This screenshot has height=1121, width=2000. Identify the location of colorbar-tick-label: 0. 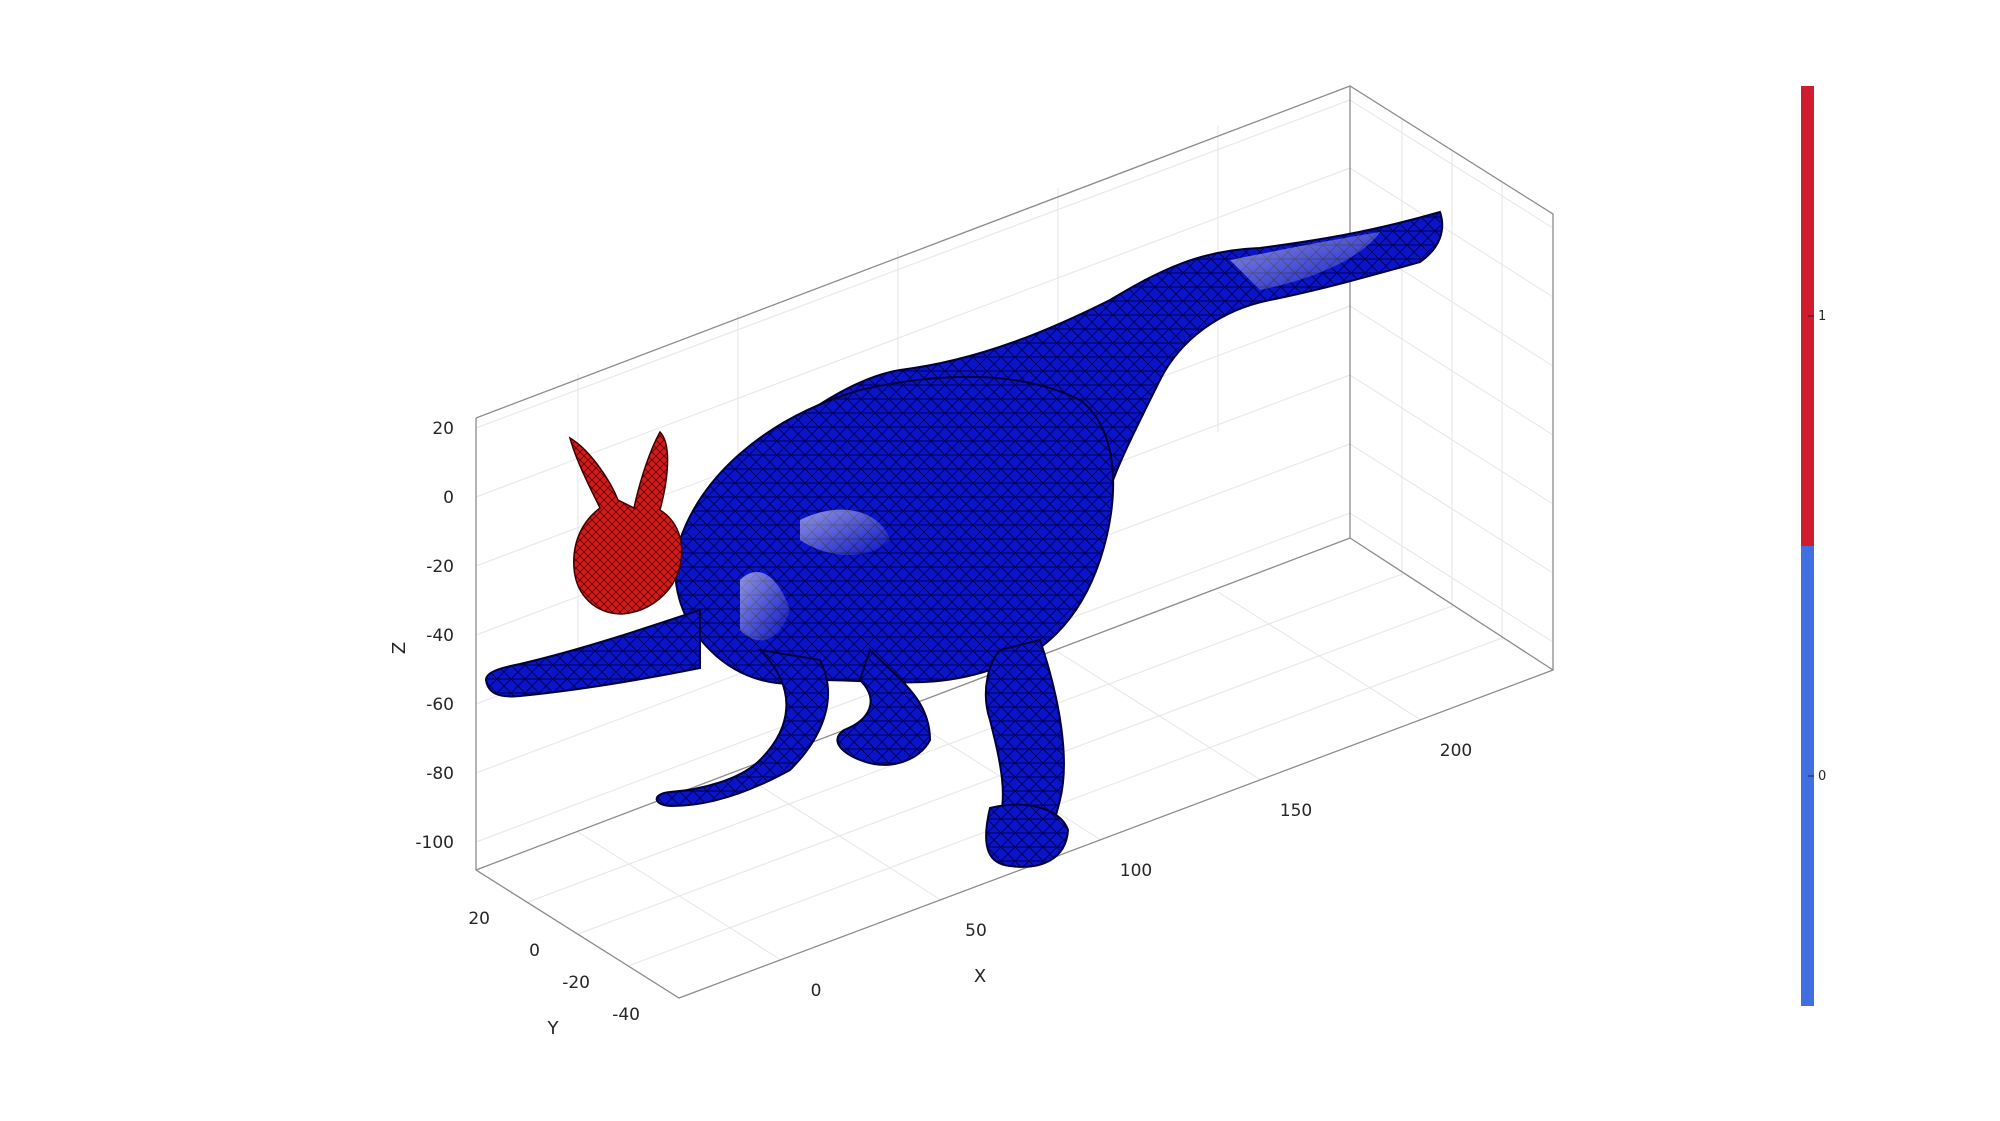
(1822, 776).